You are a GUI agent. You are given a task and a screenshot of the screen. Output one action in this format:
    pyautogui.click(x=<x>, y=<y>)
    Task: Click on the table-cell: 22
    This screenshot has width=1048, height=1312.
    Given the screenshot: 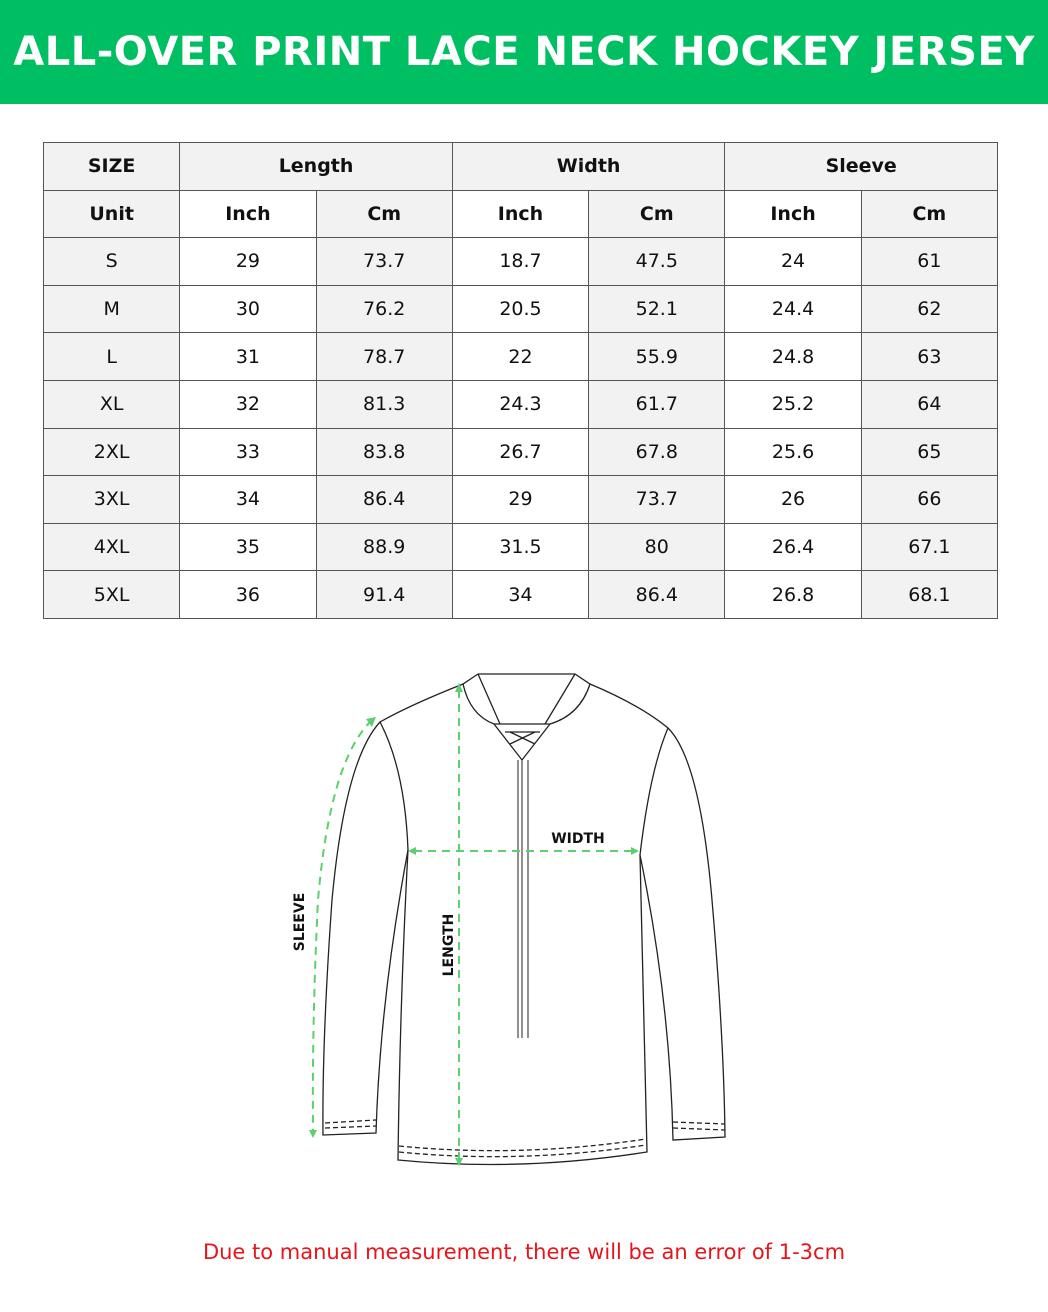 What is the action you would take?
    pyautogui.click(x=520, y=356)
    